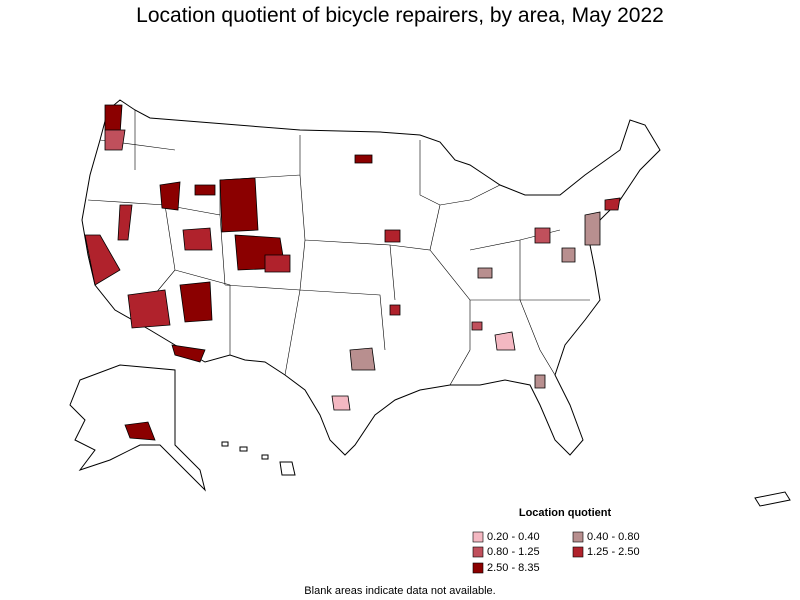 This screenshot has width=800, height=600. I want to click on legend-label: 0.40 - 0.80, so click(613, 537).